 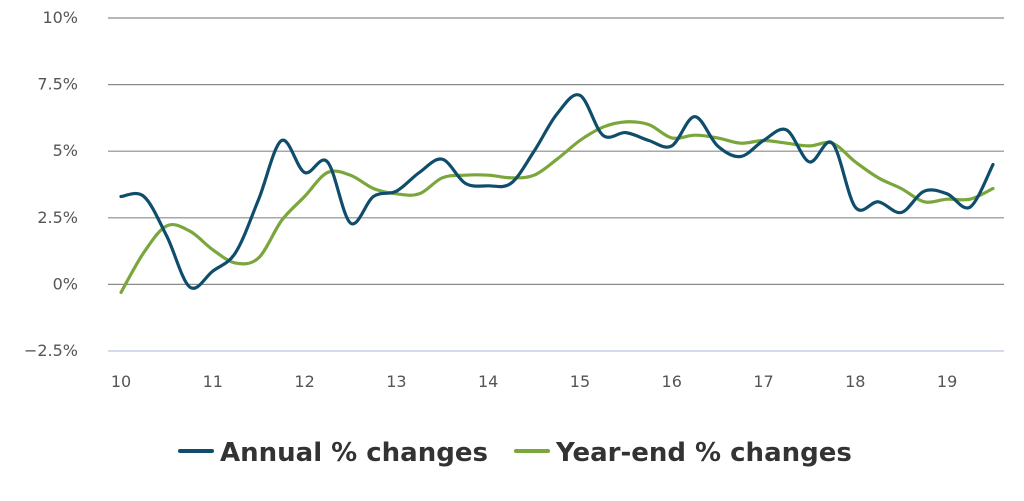 What do you see at coordinates (534, 381) in the screenshot?
I see `x-axis-tick-labels: 10 11 12 13 14 15 16 17 18 19` at bounding box center [534, 381].